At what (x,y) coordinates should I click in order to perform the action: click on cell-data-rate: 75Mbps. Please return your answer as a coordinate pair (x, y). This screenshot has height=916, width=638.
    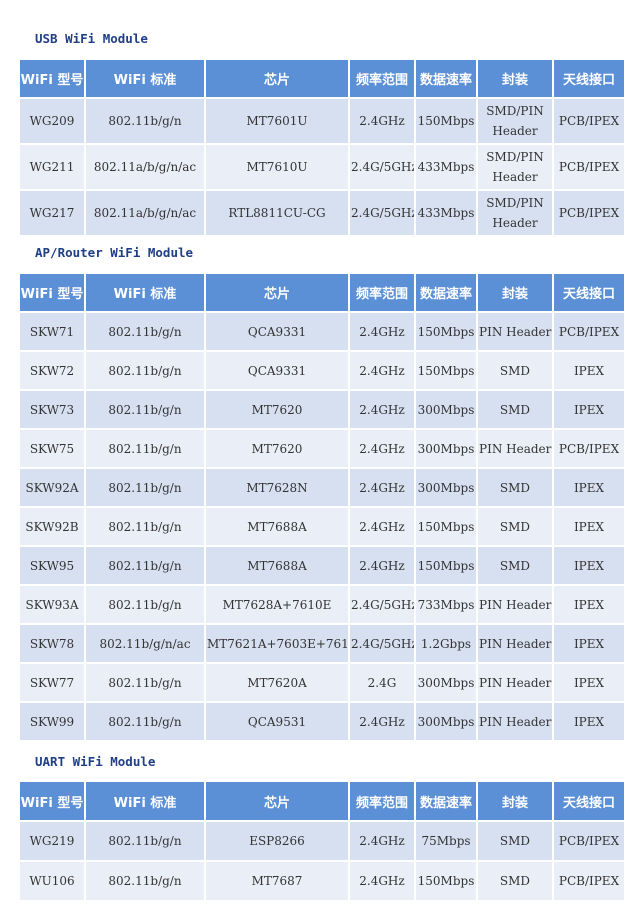
    Looking at the image, I should click on (446, 841).